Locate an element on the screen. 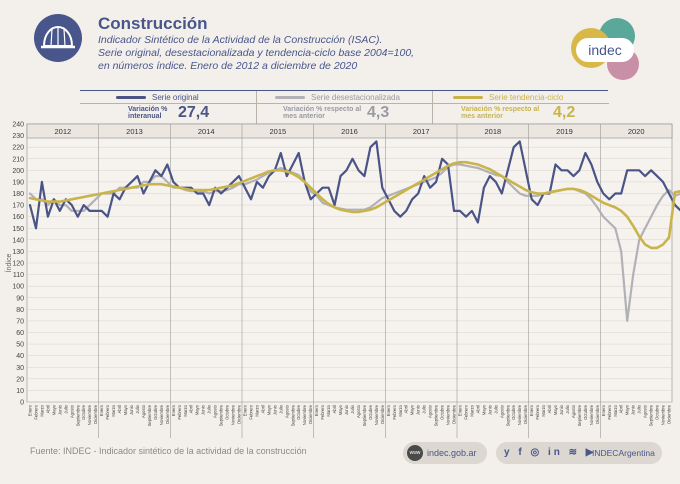 The height and width of the screenshot is (484, 680). legend-swatch is located at coordinates (131, 97).